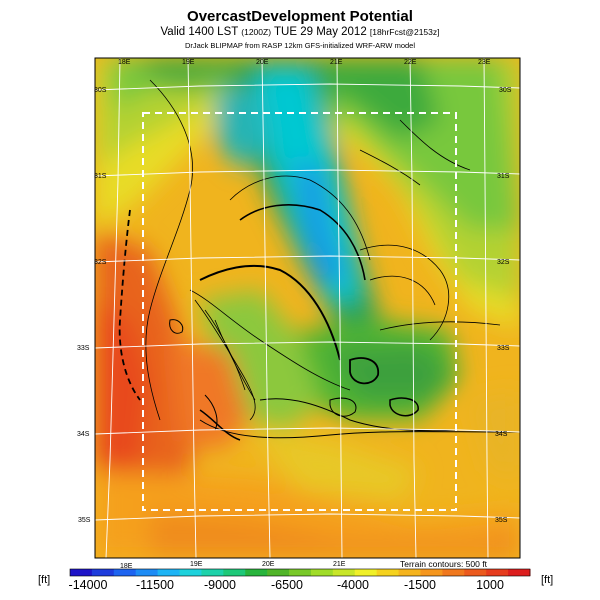  What do you see at coordinates (44, 580) in the screenshot?
I see `colorbar-unit-left: [ft]` at bounding box center [44, 580].